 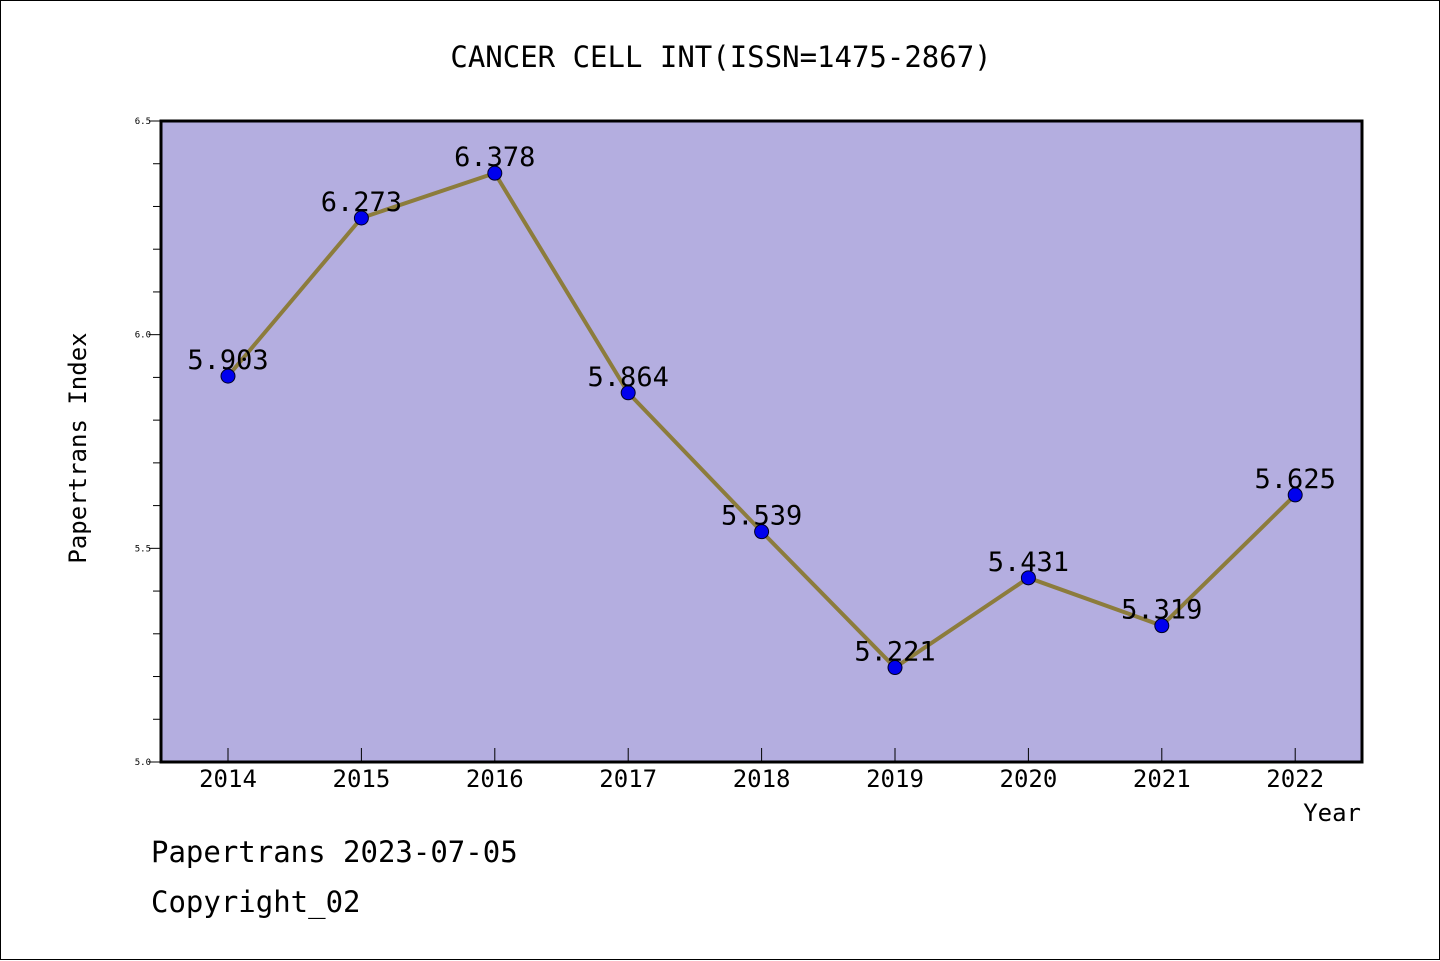 What do you see at coordinates (628, 377) in the screenshot?
I see `data-label: 5.864` at bounding box center [628, 377].